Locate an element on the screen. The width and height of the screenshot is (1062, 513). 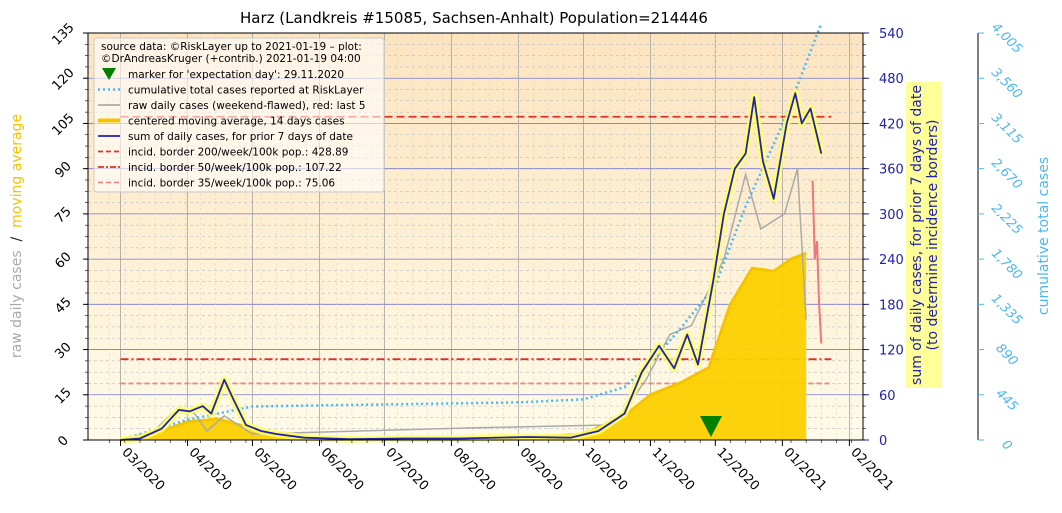
x-axis-tick-label: 06/2020 is located at coordinates (342, 469).